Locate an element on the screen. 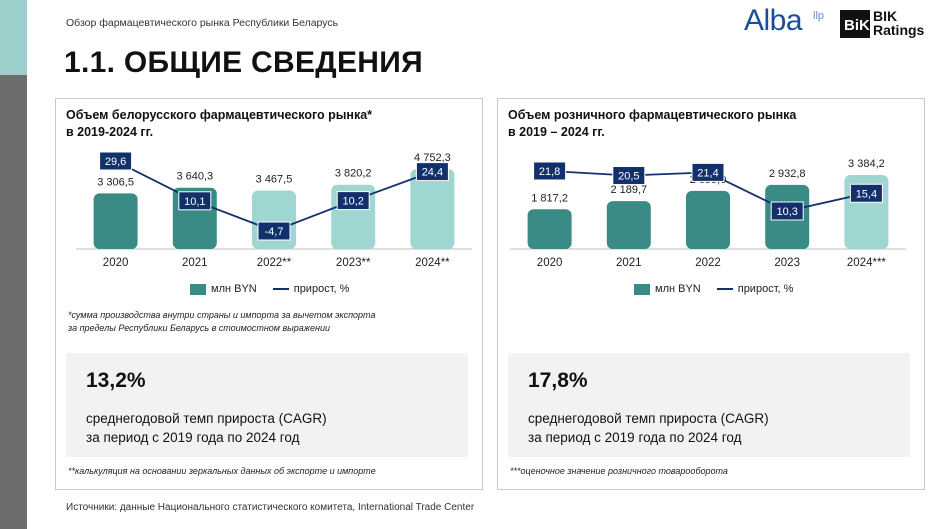 This screenshot has height=529, width=948. bar-value-label: 4 752,3 is located at coordinates (432, 158).